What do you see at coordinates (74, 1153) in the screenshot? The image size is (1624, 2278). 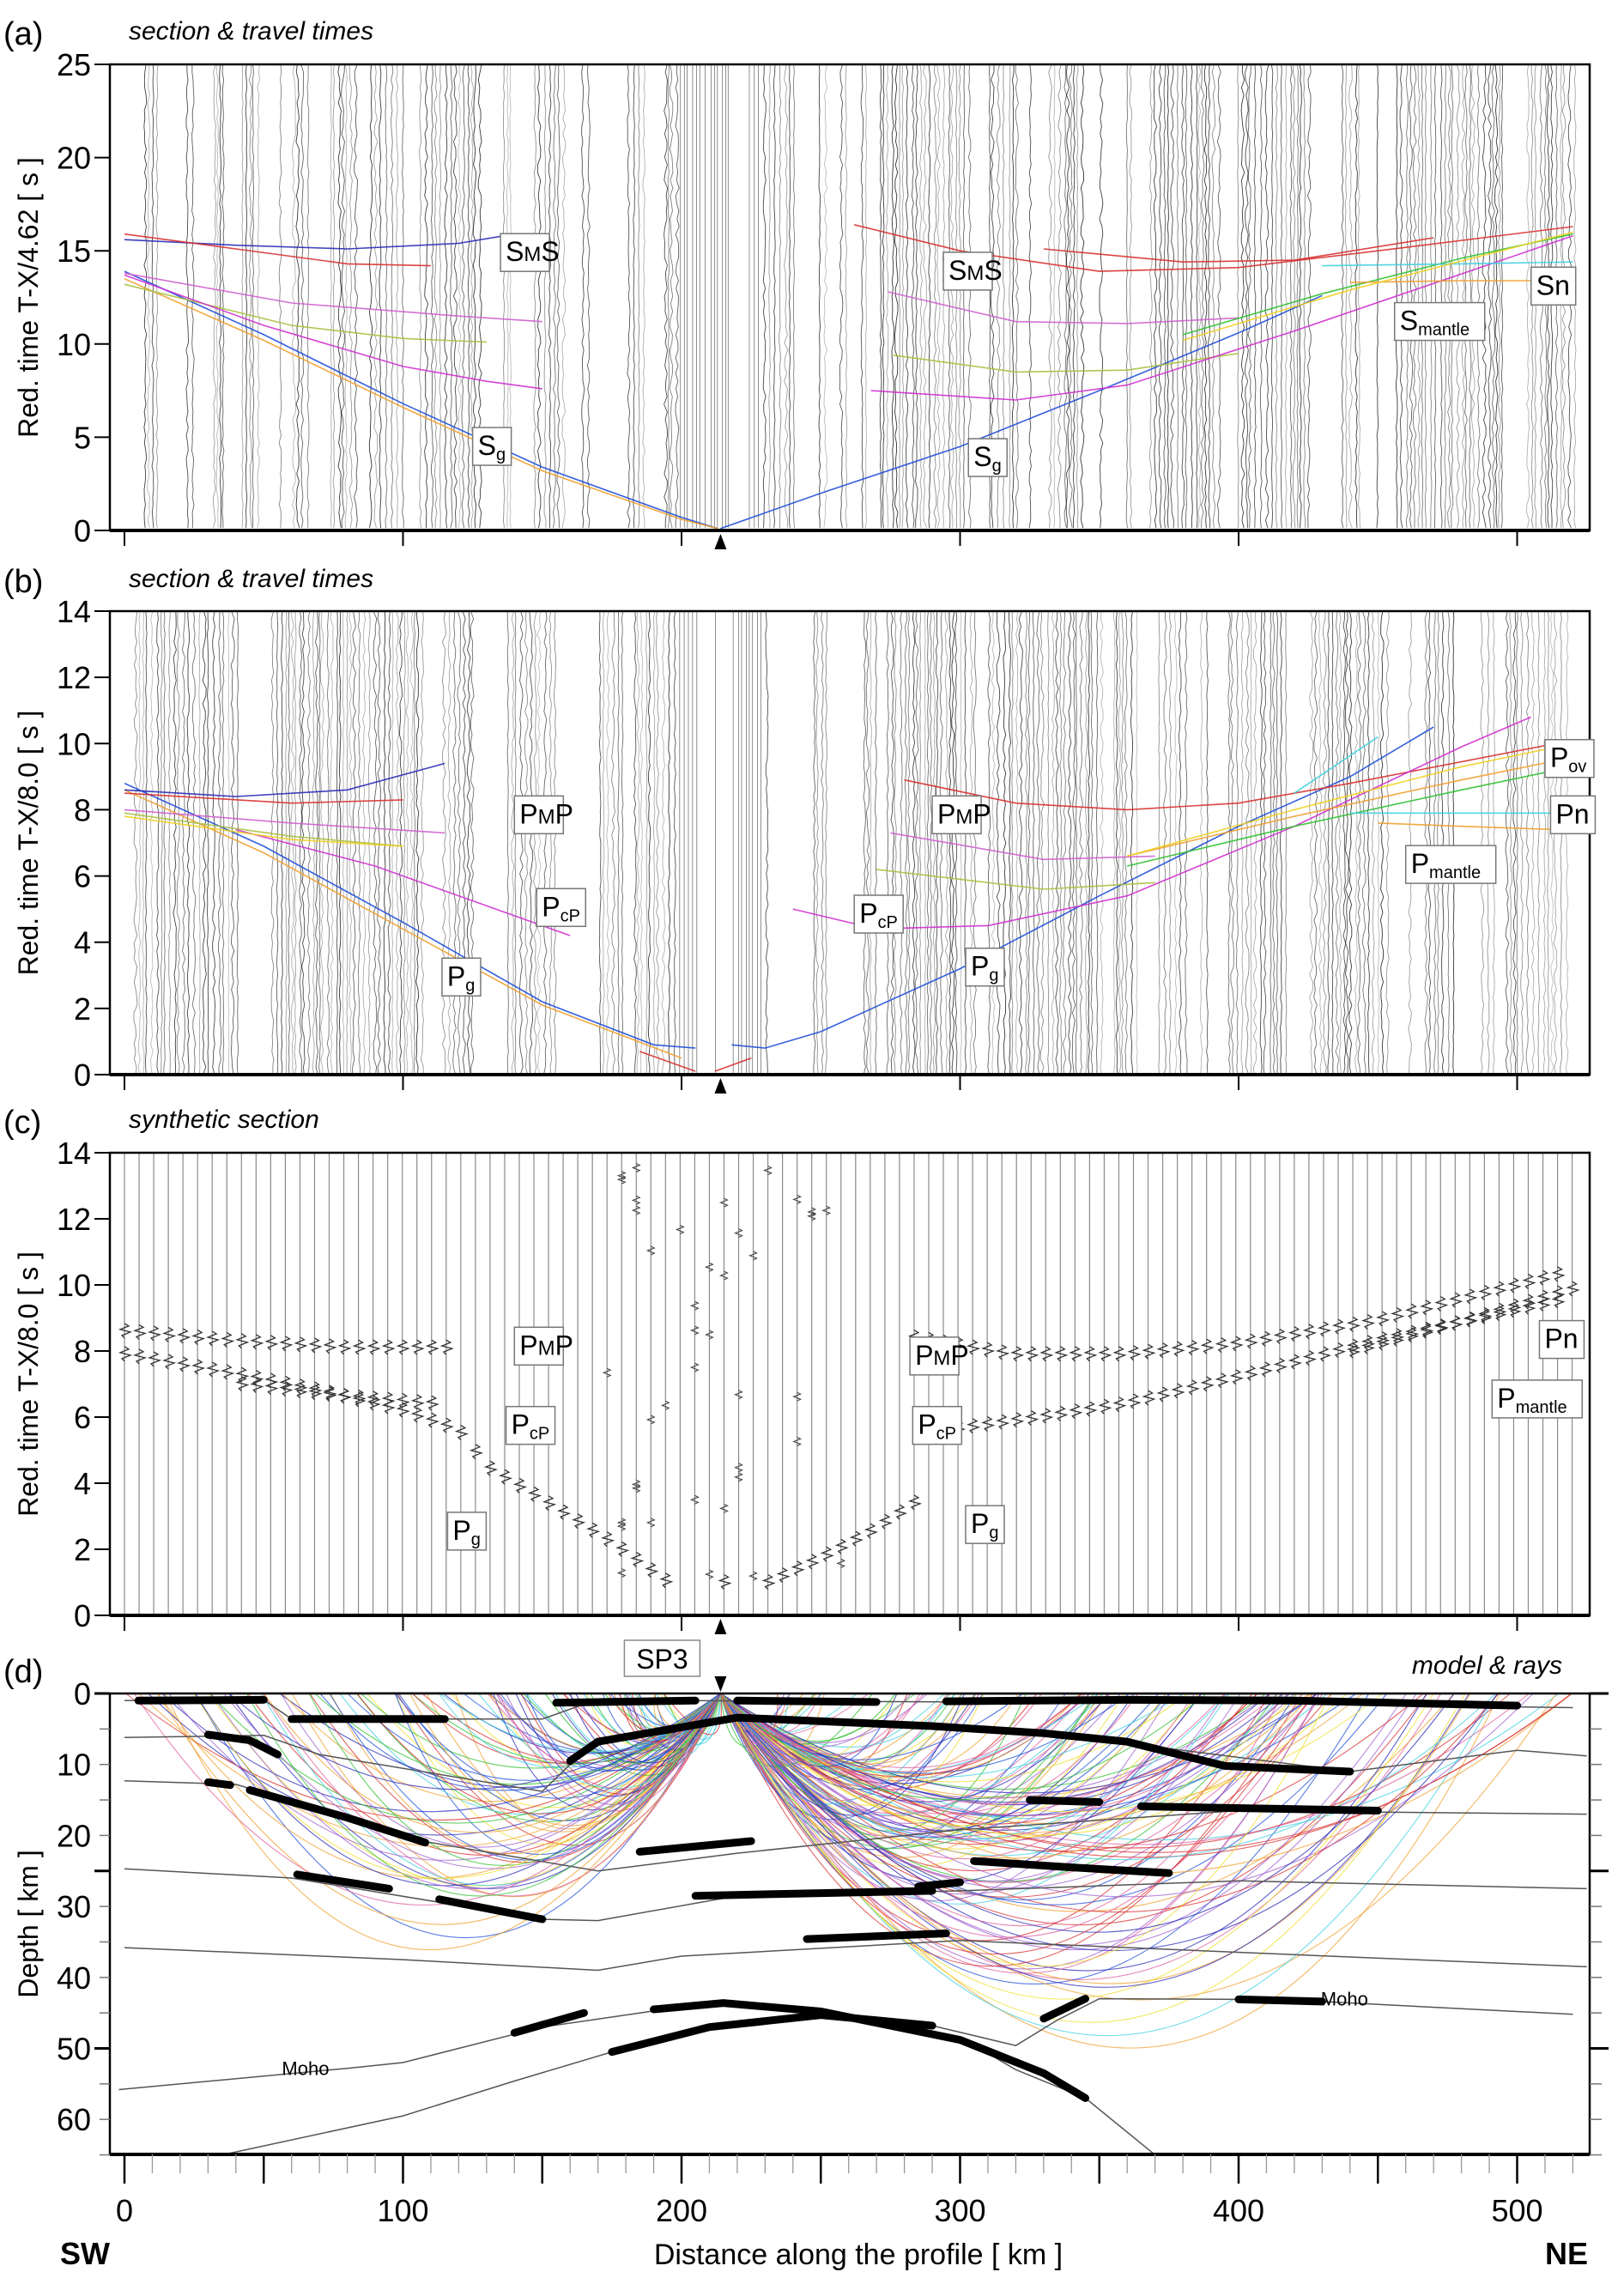 I see `y-tick-label: 14` at bounding box center [74, 1153].